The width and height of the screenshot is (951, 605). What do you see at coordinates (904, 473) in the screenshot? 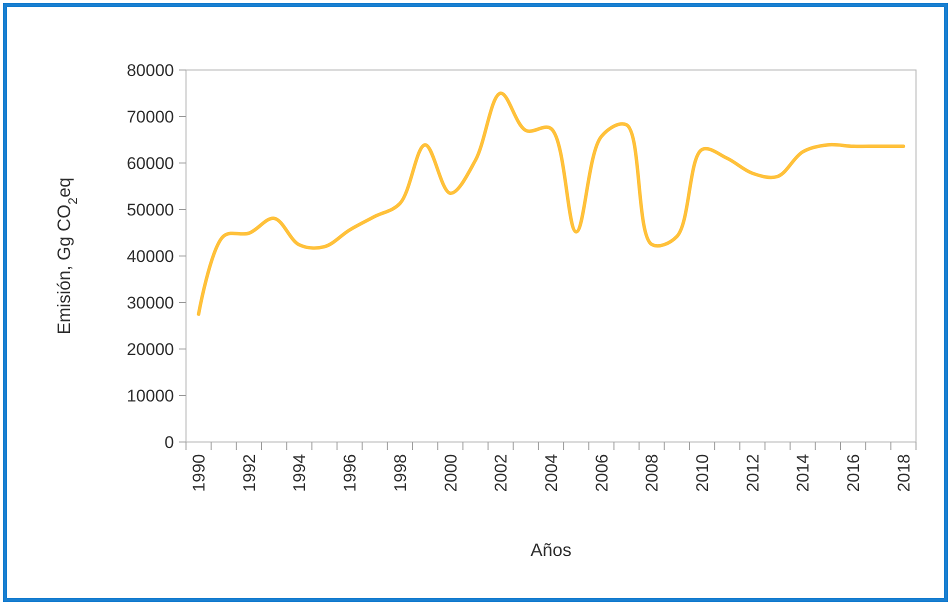
I see `x-tick-label: 2018` at bounding box center [904, 473].